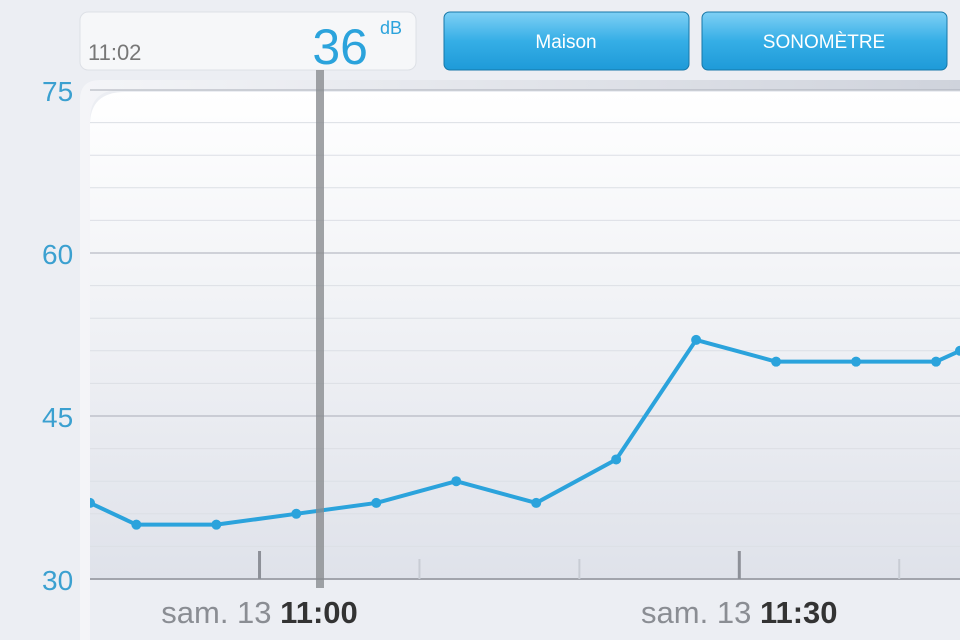  What do you see at coordinates (57, 417) in the screenshot?
I see `y-tick-label: 45` at bounding box center [57, 417].